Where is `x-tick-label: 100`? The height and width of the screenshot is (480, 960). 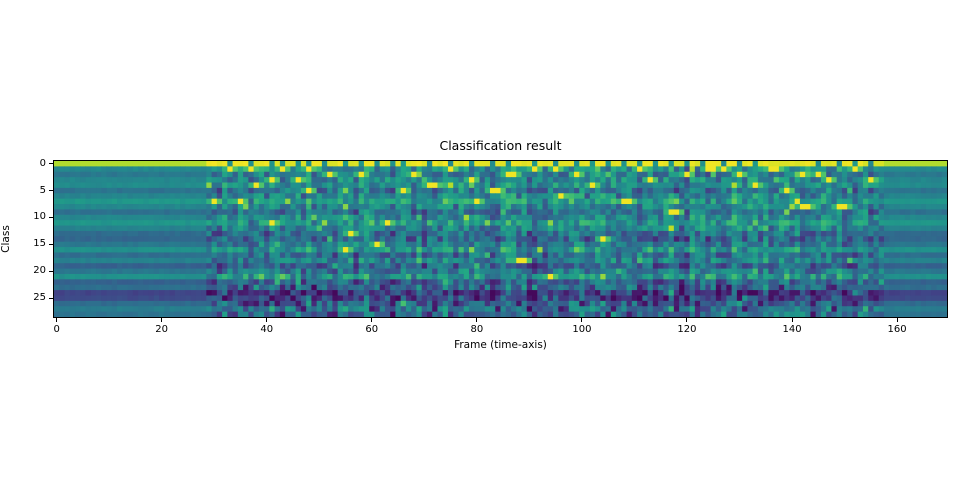 x-tick-label: 100 is located at coordinates (582, 329).